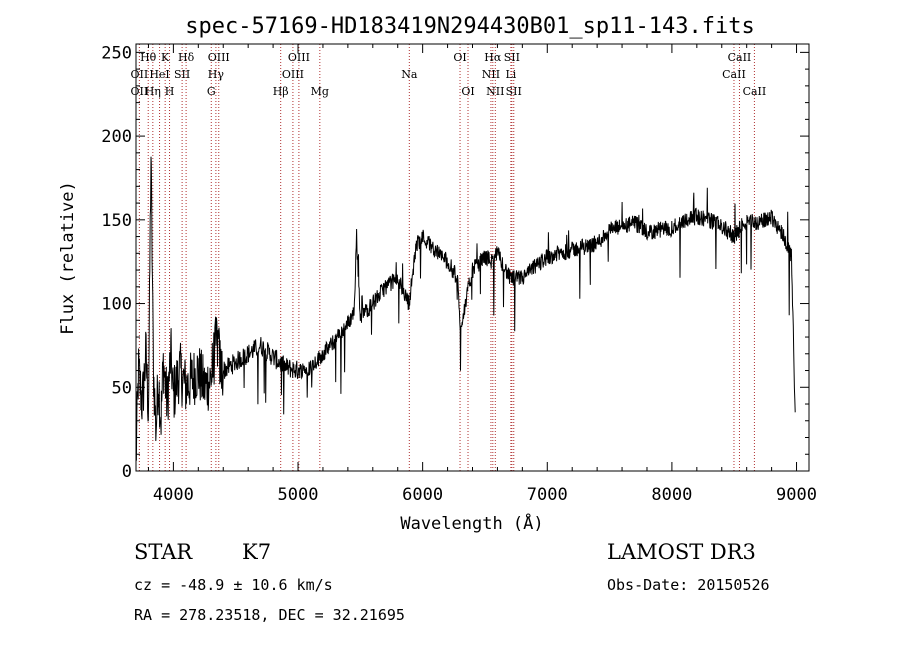 Image resolution: width=900 pixels, height=649 pixels. Describe the element at coordinates (140, 74) in the screenshot. I see `spectral-line-label-1: OII` at that location.